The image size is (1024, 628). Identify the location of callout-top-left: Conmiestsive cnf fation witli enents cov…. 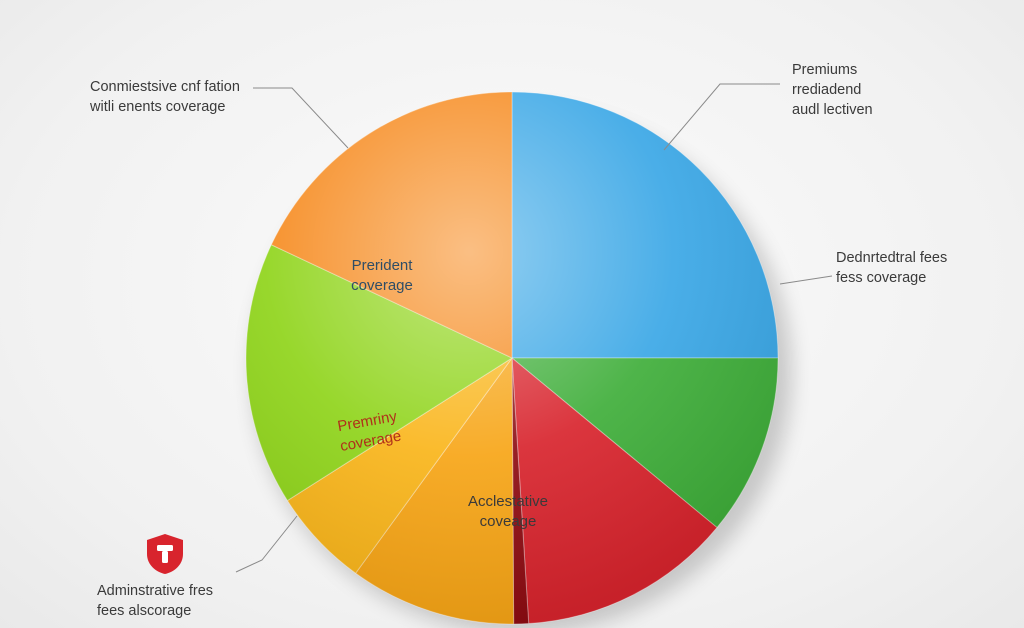
(165, 97).